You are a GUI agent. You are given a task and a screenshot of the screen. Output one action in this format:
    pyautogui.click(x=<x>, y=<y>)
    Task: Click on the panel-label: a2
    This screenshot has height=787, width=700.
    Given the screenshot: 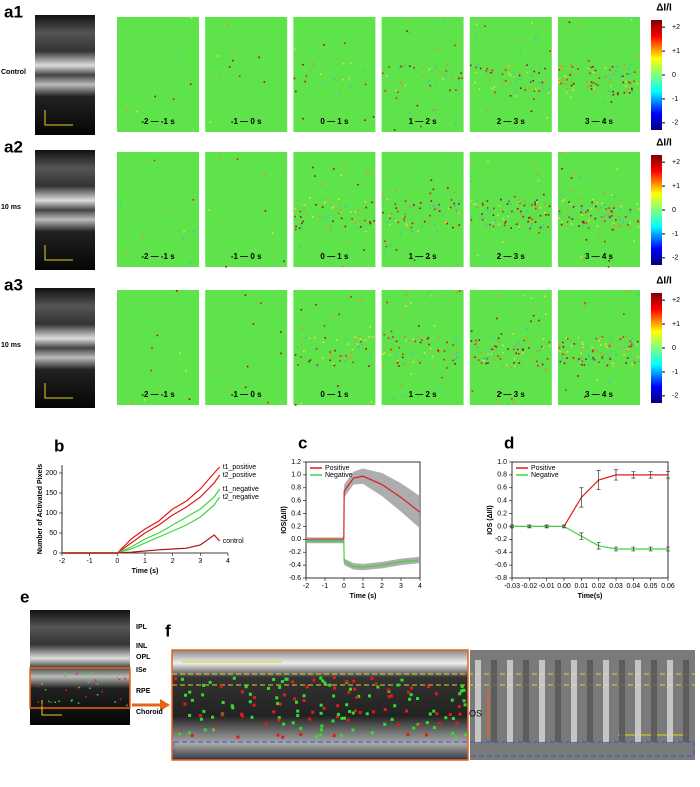 What is the action you would take?
    pyautogui.click(x=13, y=146)
    